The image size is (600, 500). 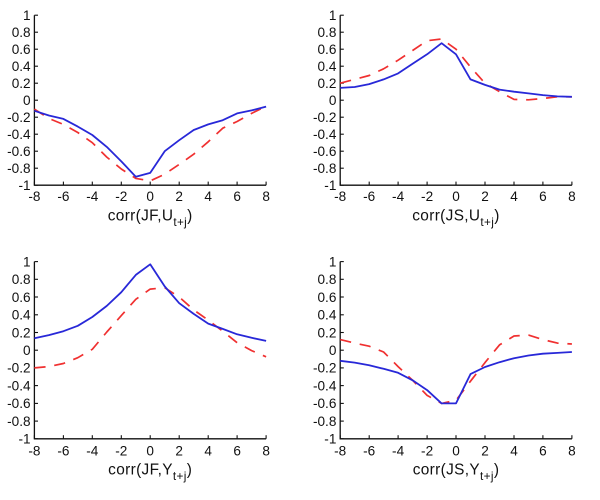 What do you see at coordinates (150, 472) in the screenshot?
I see `svg-text: corr(JF,Yt+j)` at bounding box center [150, 472].